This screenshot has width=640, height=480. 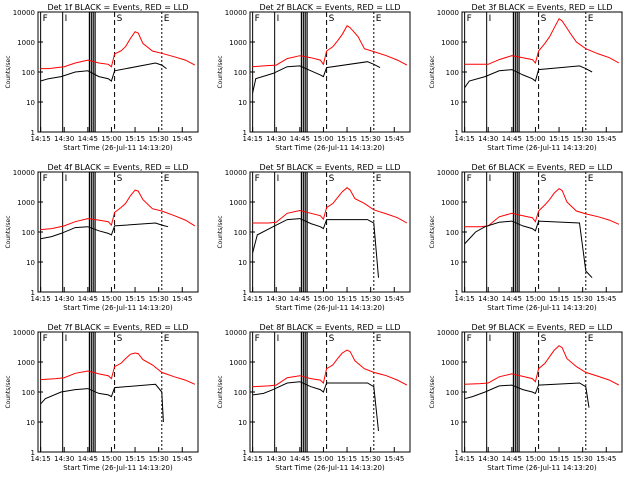 I want to click on panel-title: Det 7f BLACK = Events, RED = LLD, so click(x=117, y=327).